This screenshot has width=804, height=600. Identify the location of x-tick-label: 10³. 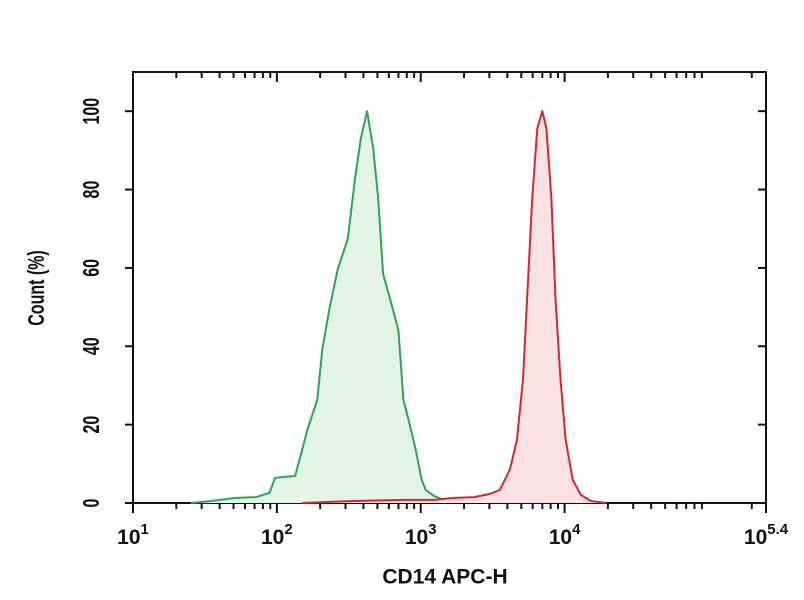
(421, 535).